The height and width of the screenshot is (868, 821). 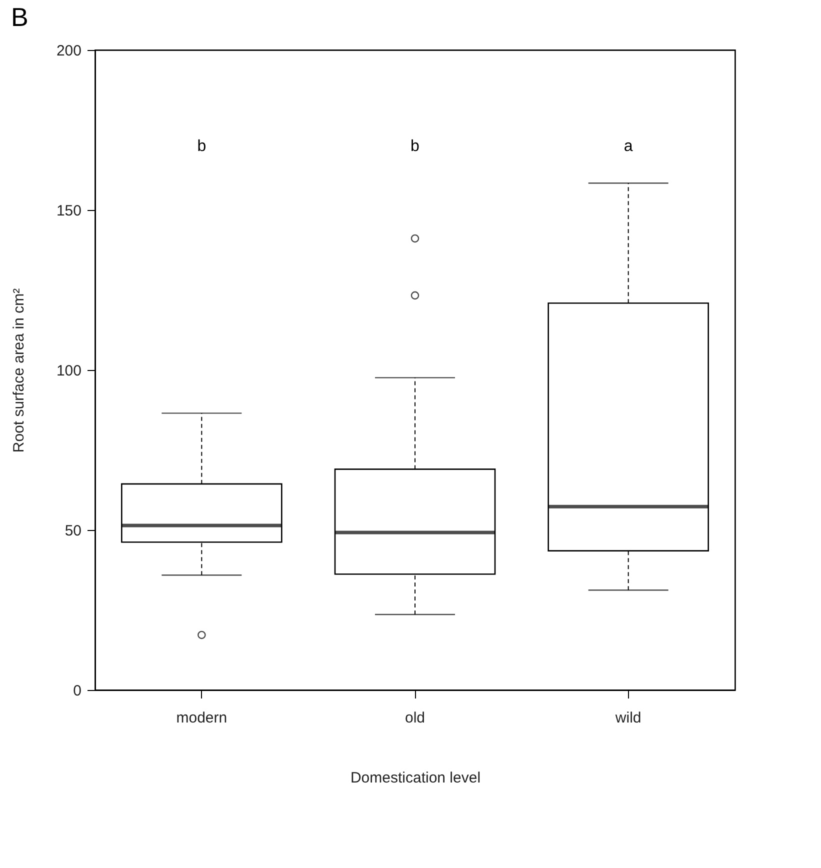 I want to click on annotation: a, so click(x=628, y=146).